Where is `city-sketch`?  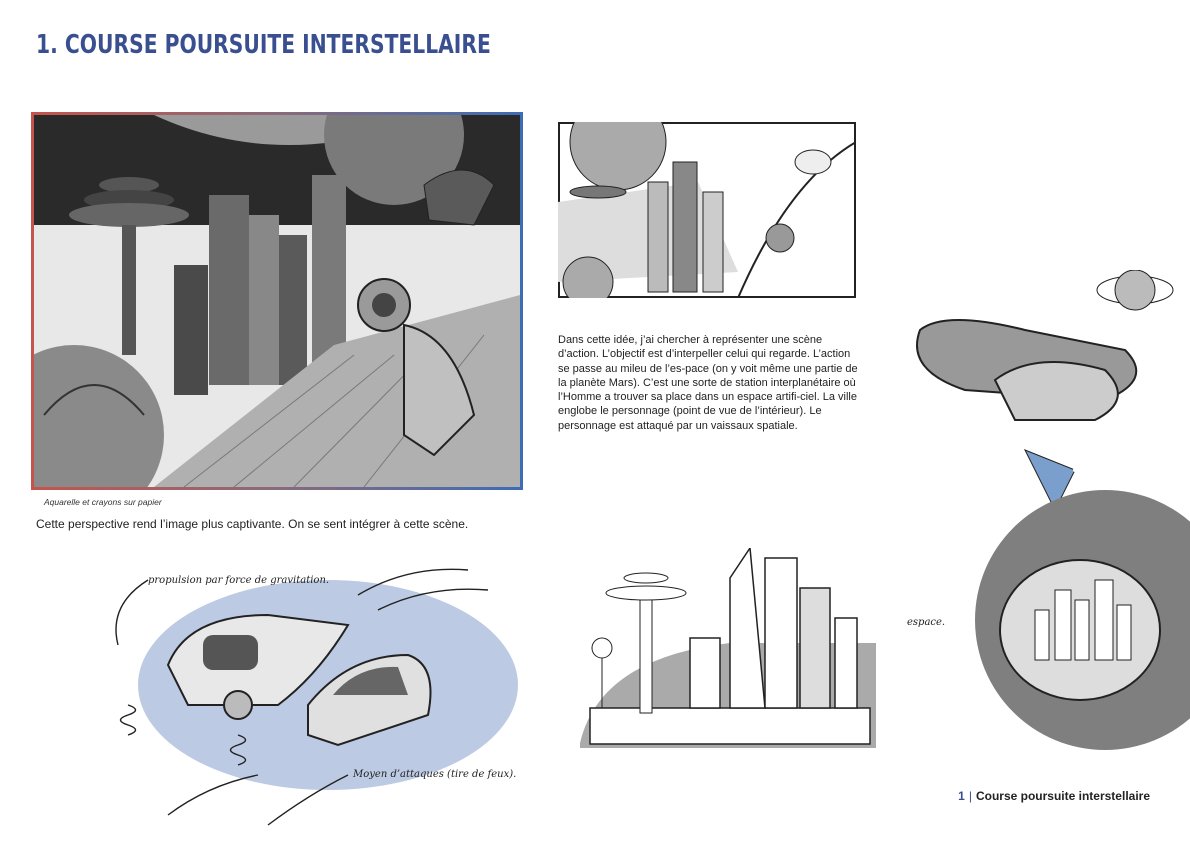
city-sketch is located at coordinates (728, 648).